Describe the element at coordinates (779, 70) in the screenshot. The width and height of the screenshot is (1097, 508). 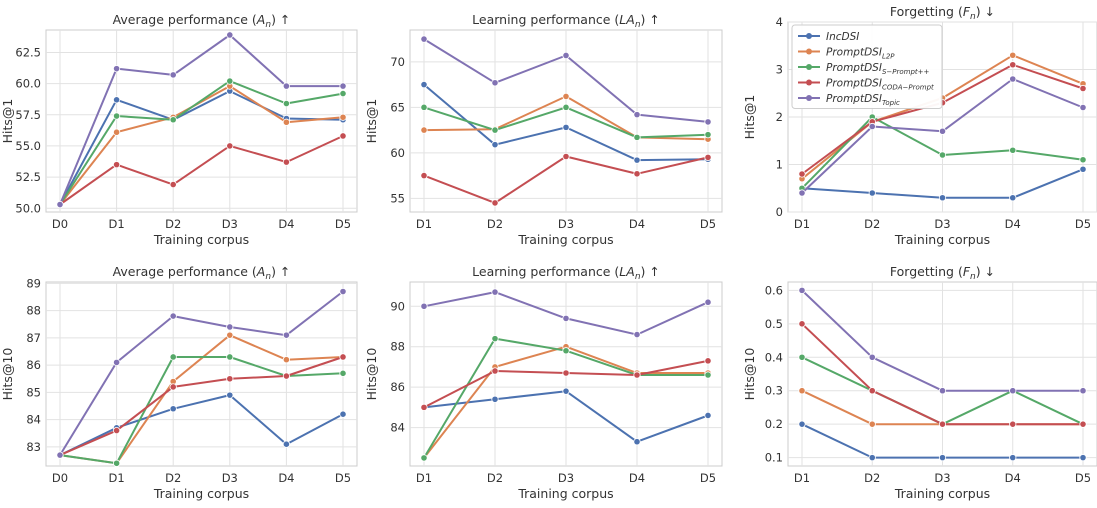
I see `y-tick-label: 3` at that location.